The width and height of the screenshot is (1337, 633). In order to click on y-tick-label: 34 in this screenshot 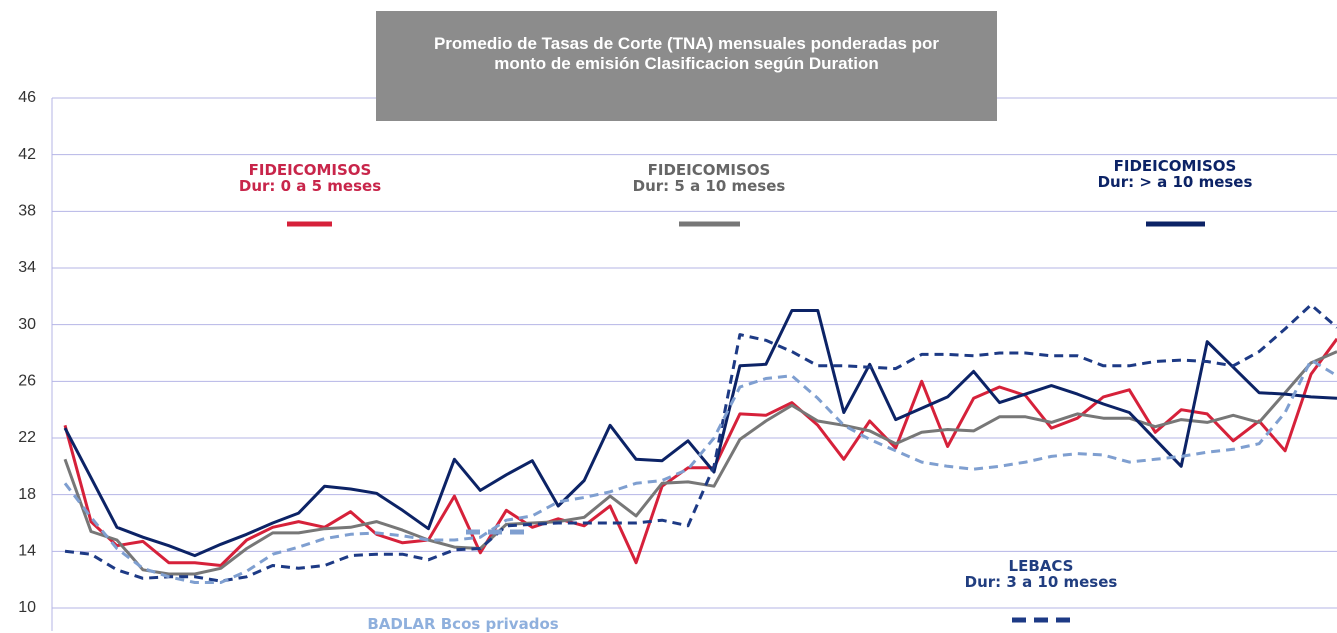, I will do `click(27, 267)`.